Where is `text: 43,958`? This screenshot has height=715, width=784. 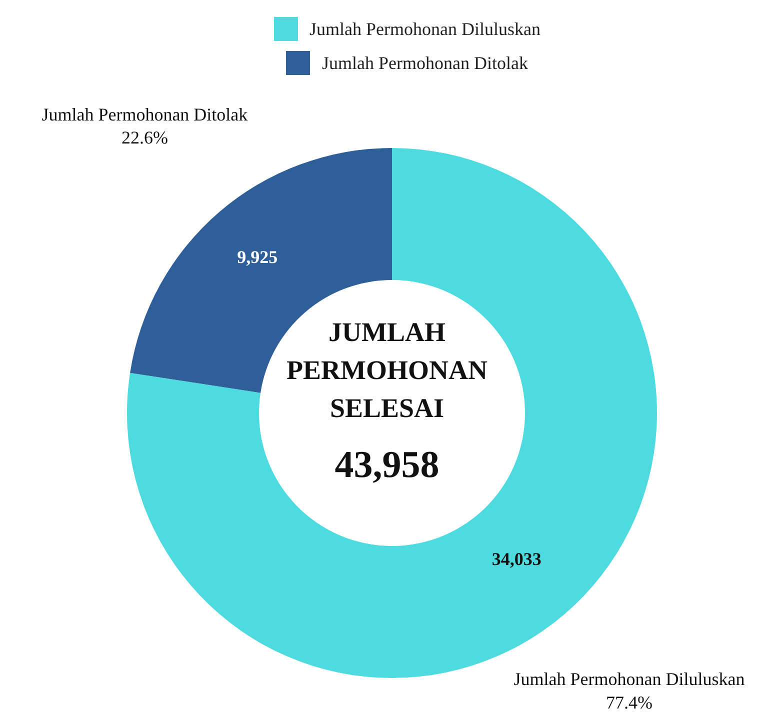 text: 43,958 is located at coordinates (387, 465).